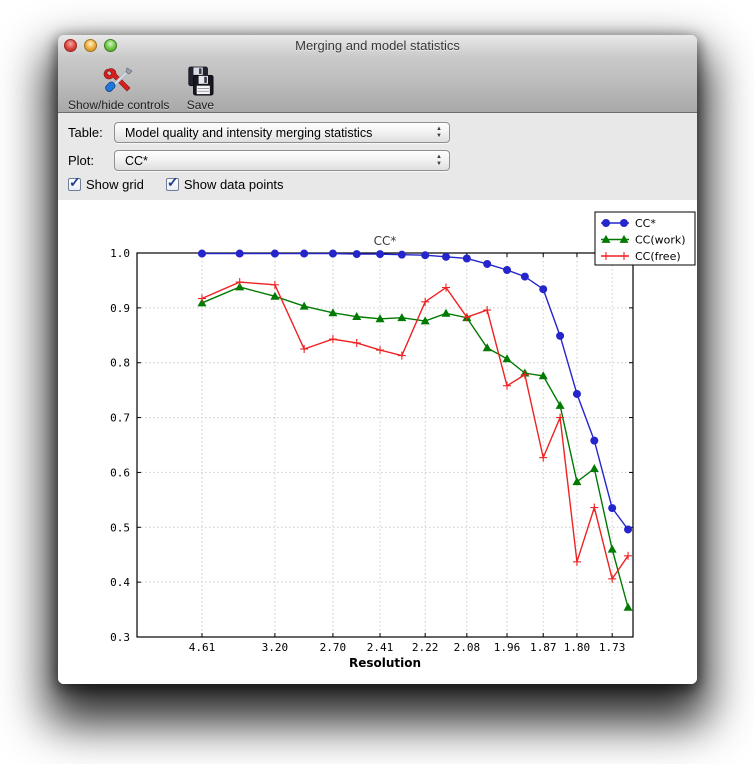  What do you see at coordinates (380, 647) in the screenshot?
I see `svg-text: 2.41` at bounding box center [380, 647].